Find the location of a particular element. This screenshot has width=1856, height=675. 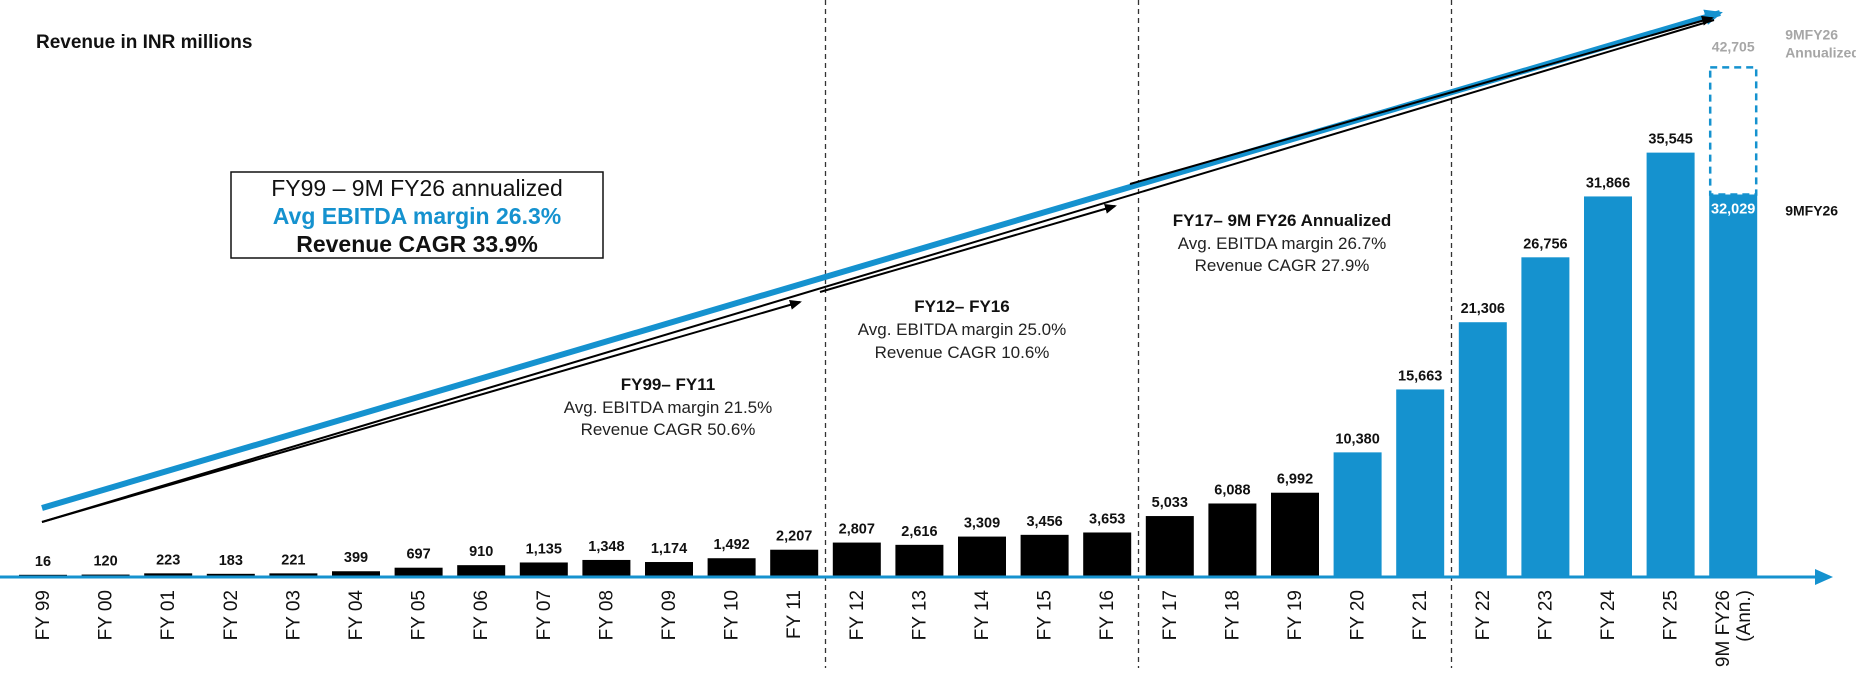

nine-month-side-label: 9MFY26 is located at coordinates (1811, 210).